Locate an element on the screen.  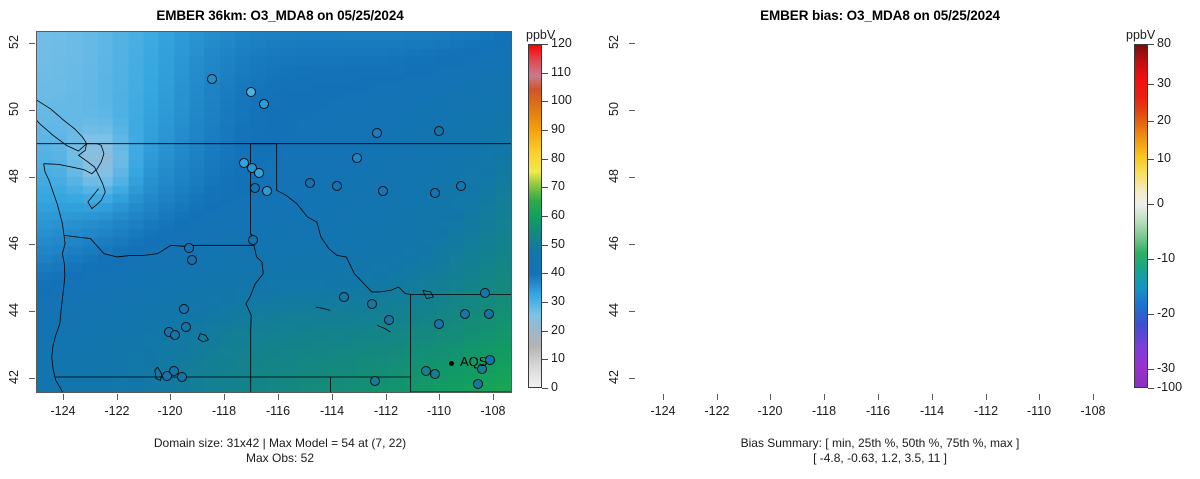
colorbar-tick-label: -30 is located at coordinates (1166, 368).